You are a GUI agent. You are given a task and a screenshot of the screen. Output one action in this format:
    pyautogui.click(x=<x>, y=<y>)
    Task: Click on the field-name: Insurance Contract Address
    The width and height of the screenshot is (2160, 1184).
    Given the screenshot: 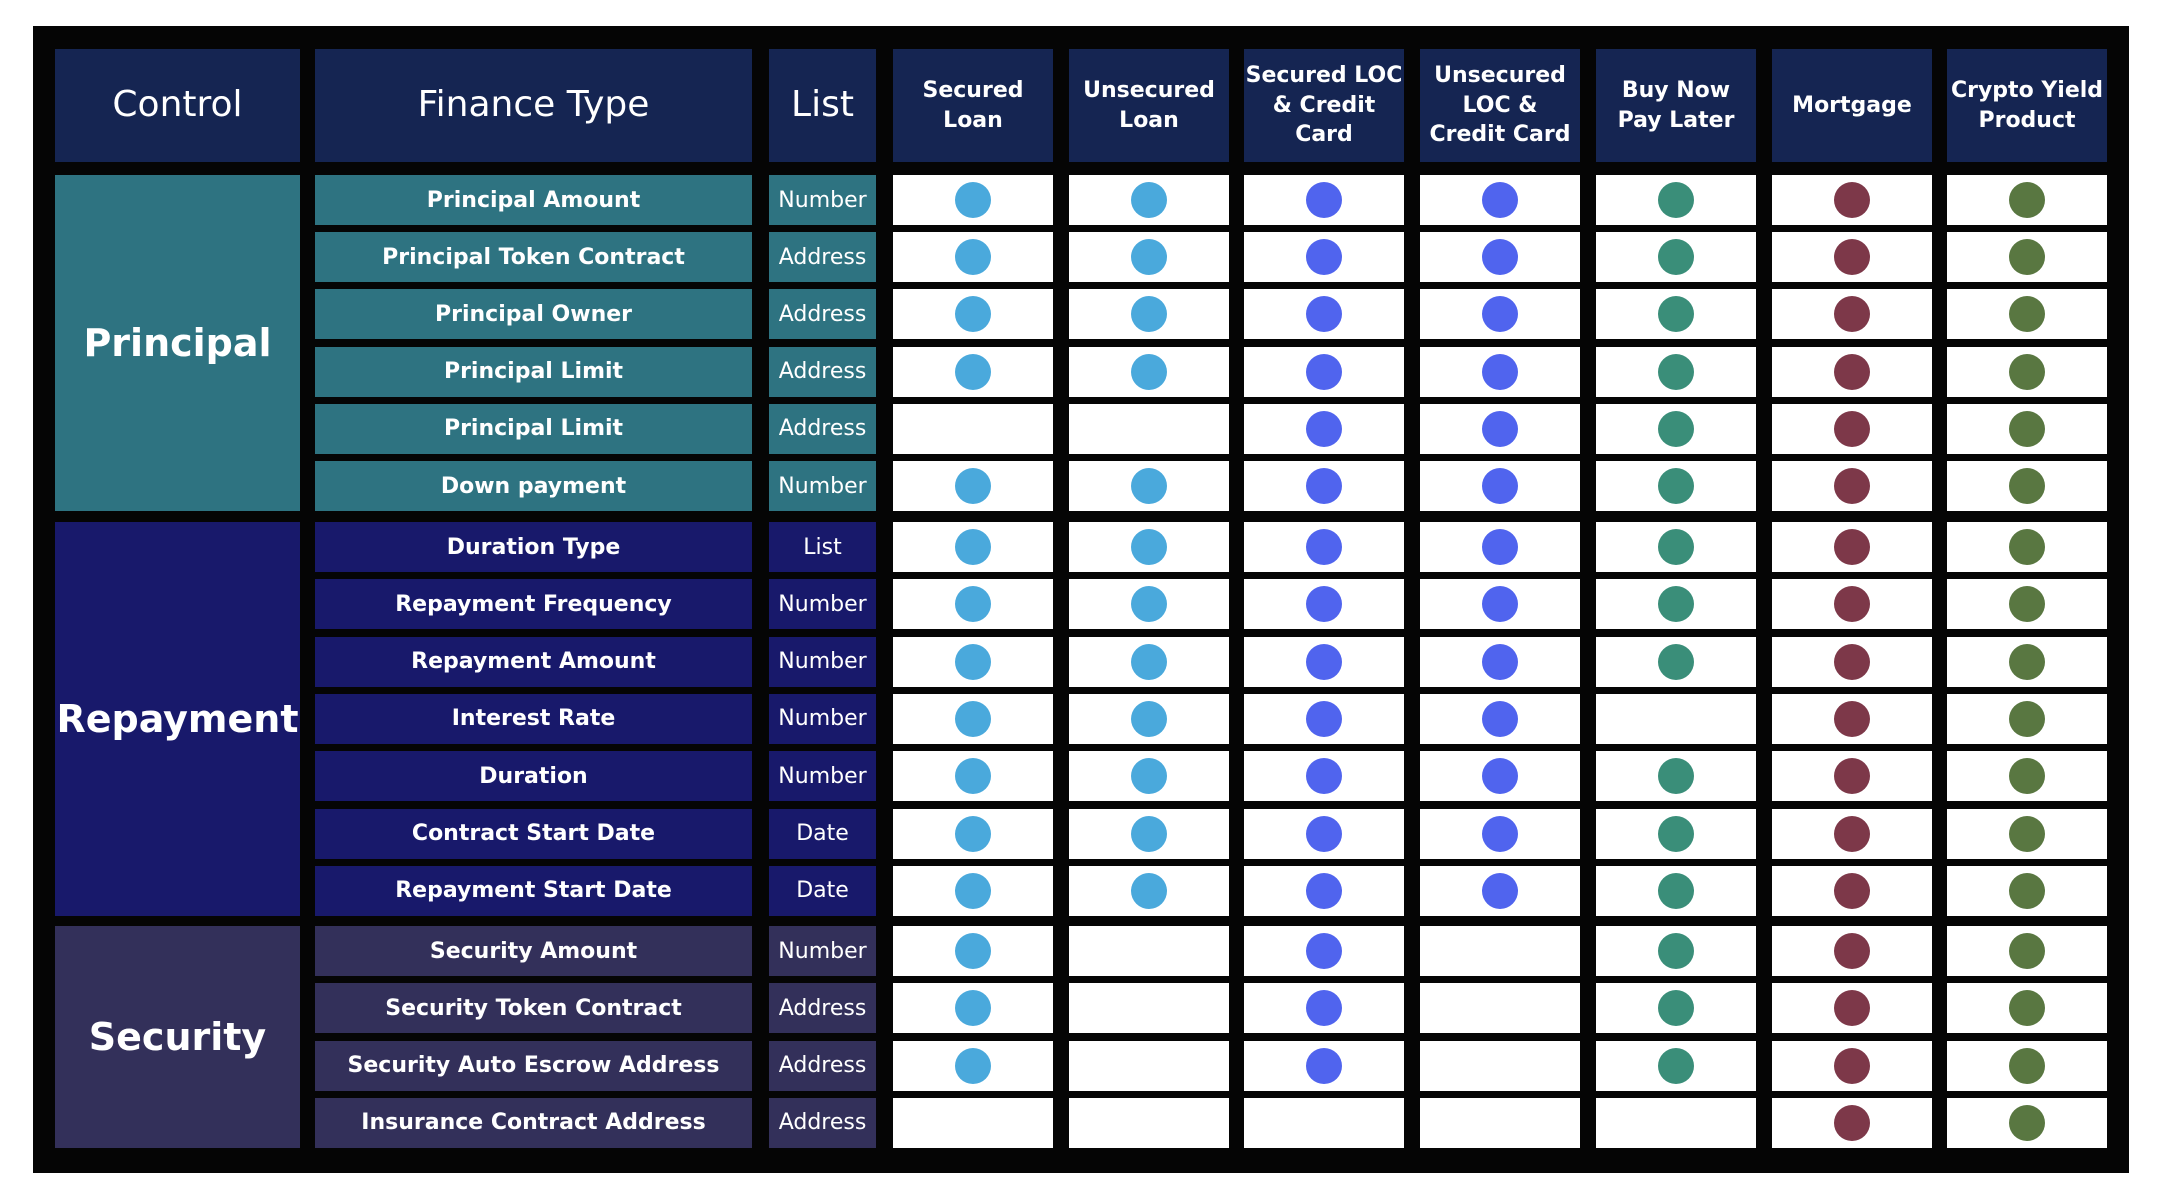 What is the action you would take?
    pyautogui.click(x=533, y=1122)
    